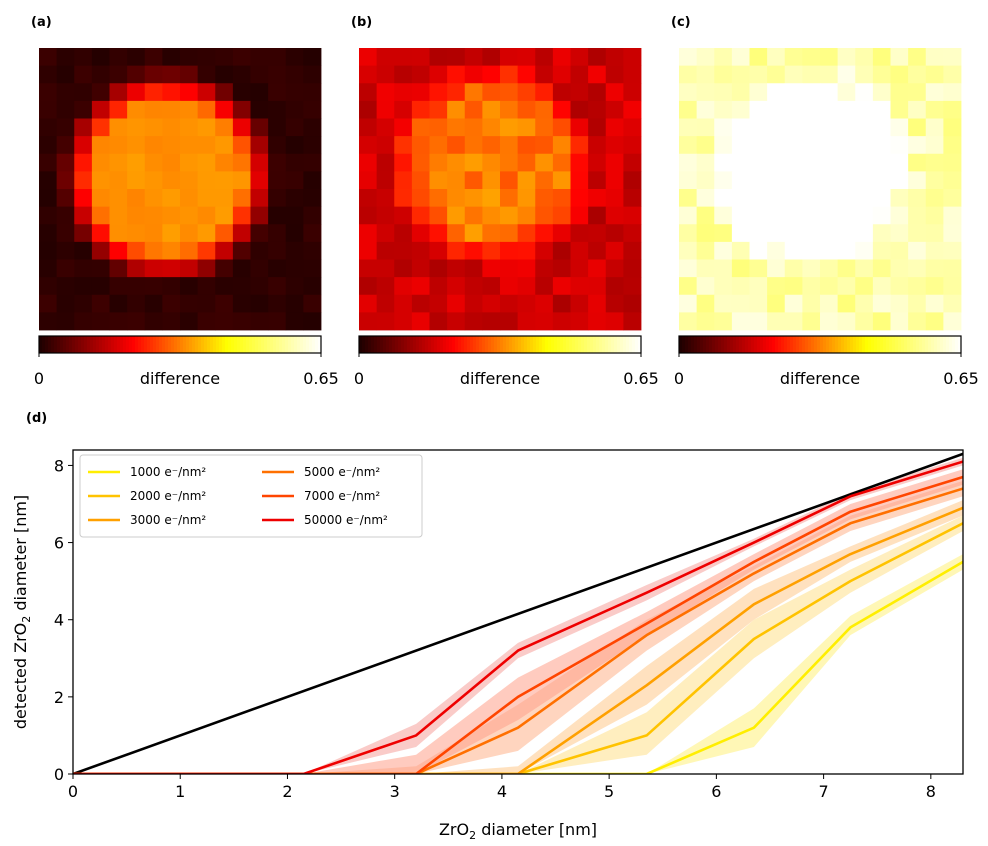 This screenshot has height=846, width=988. Describe the element at coordinates (39, 378) in the screenshot. I see `colorbar-min-label: 0` at that location.